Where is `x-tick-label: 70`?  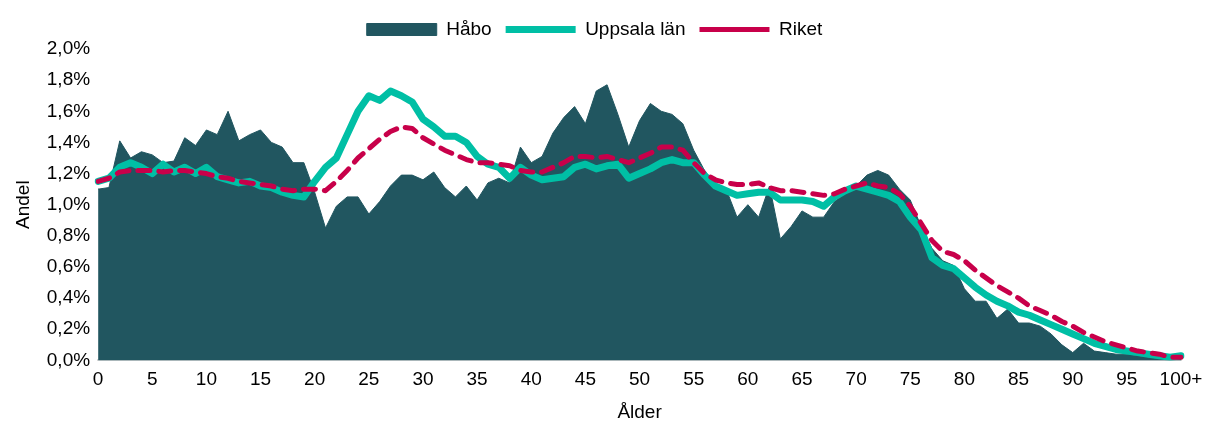
x-tick-label: 70 is located at coordinates (856, 379).